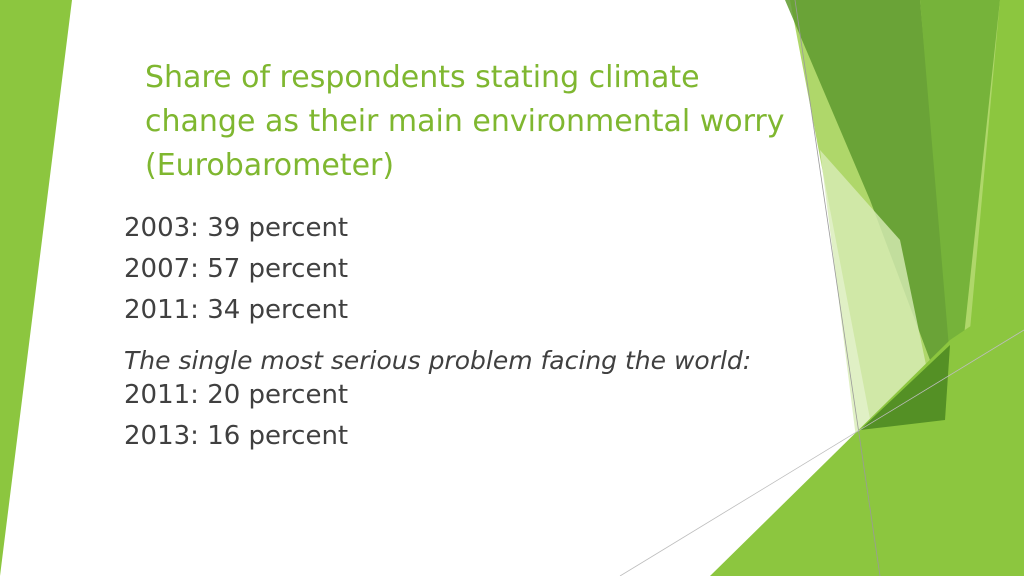 This screenshot has width=1024, height=576. What do you see at coordinates (905, 387) in the screenshot?
I see `bottom-dark-accent` at bounding box center [905, 387].